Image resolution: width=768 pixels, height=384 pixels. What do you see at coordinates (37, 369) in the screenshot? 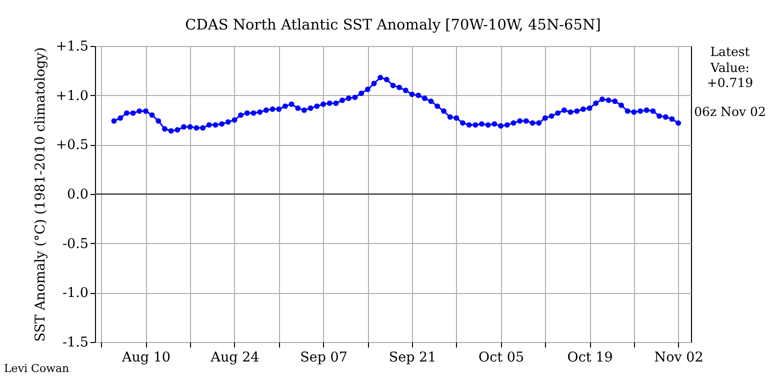
I see `text: Levi Cowan` at bounding box center [37, 369].